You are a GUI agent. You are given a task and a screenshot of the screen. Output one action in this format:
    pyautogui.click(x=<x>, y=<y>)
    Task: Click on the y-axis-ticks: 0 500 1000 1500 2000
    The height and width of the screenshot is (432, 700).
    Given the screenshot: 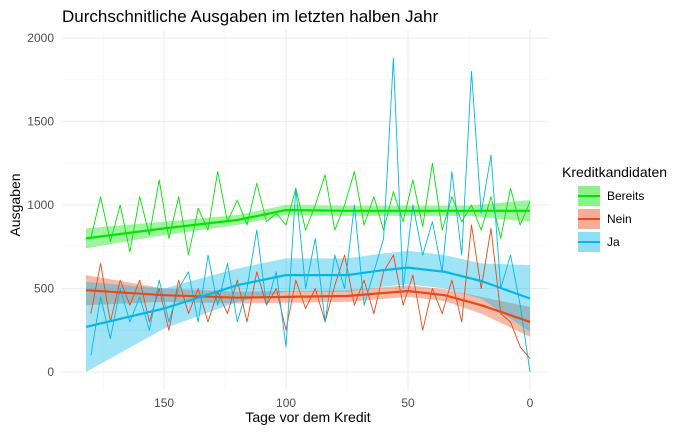 What is the action you would take?
    pyautogui.click(x=40, y=205)
    